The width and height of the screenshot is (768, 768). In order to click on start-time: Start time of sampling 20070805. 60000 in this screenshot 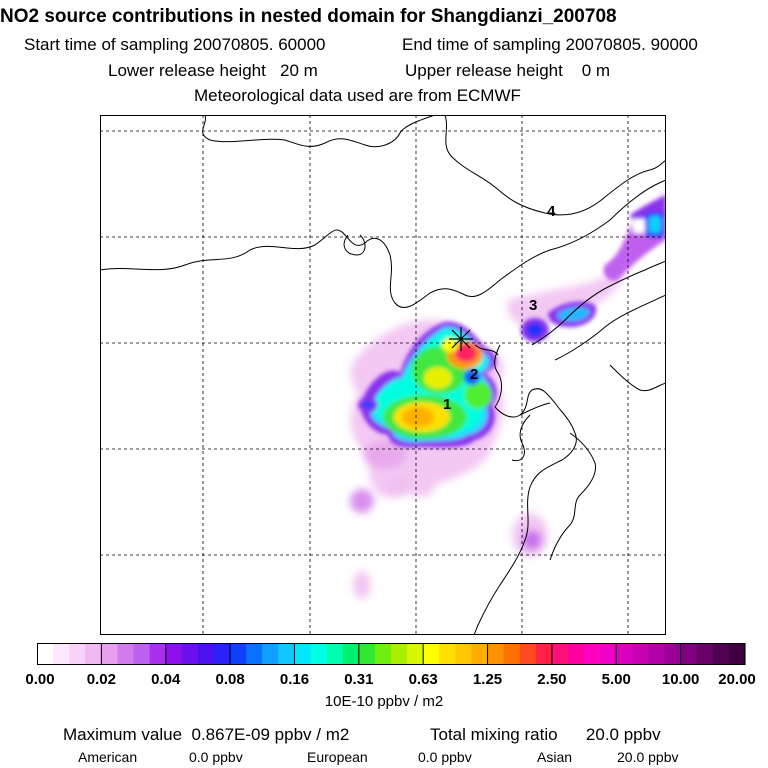, I will do `click(175, 45)`.